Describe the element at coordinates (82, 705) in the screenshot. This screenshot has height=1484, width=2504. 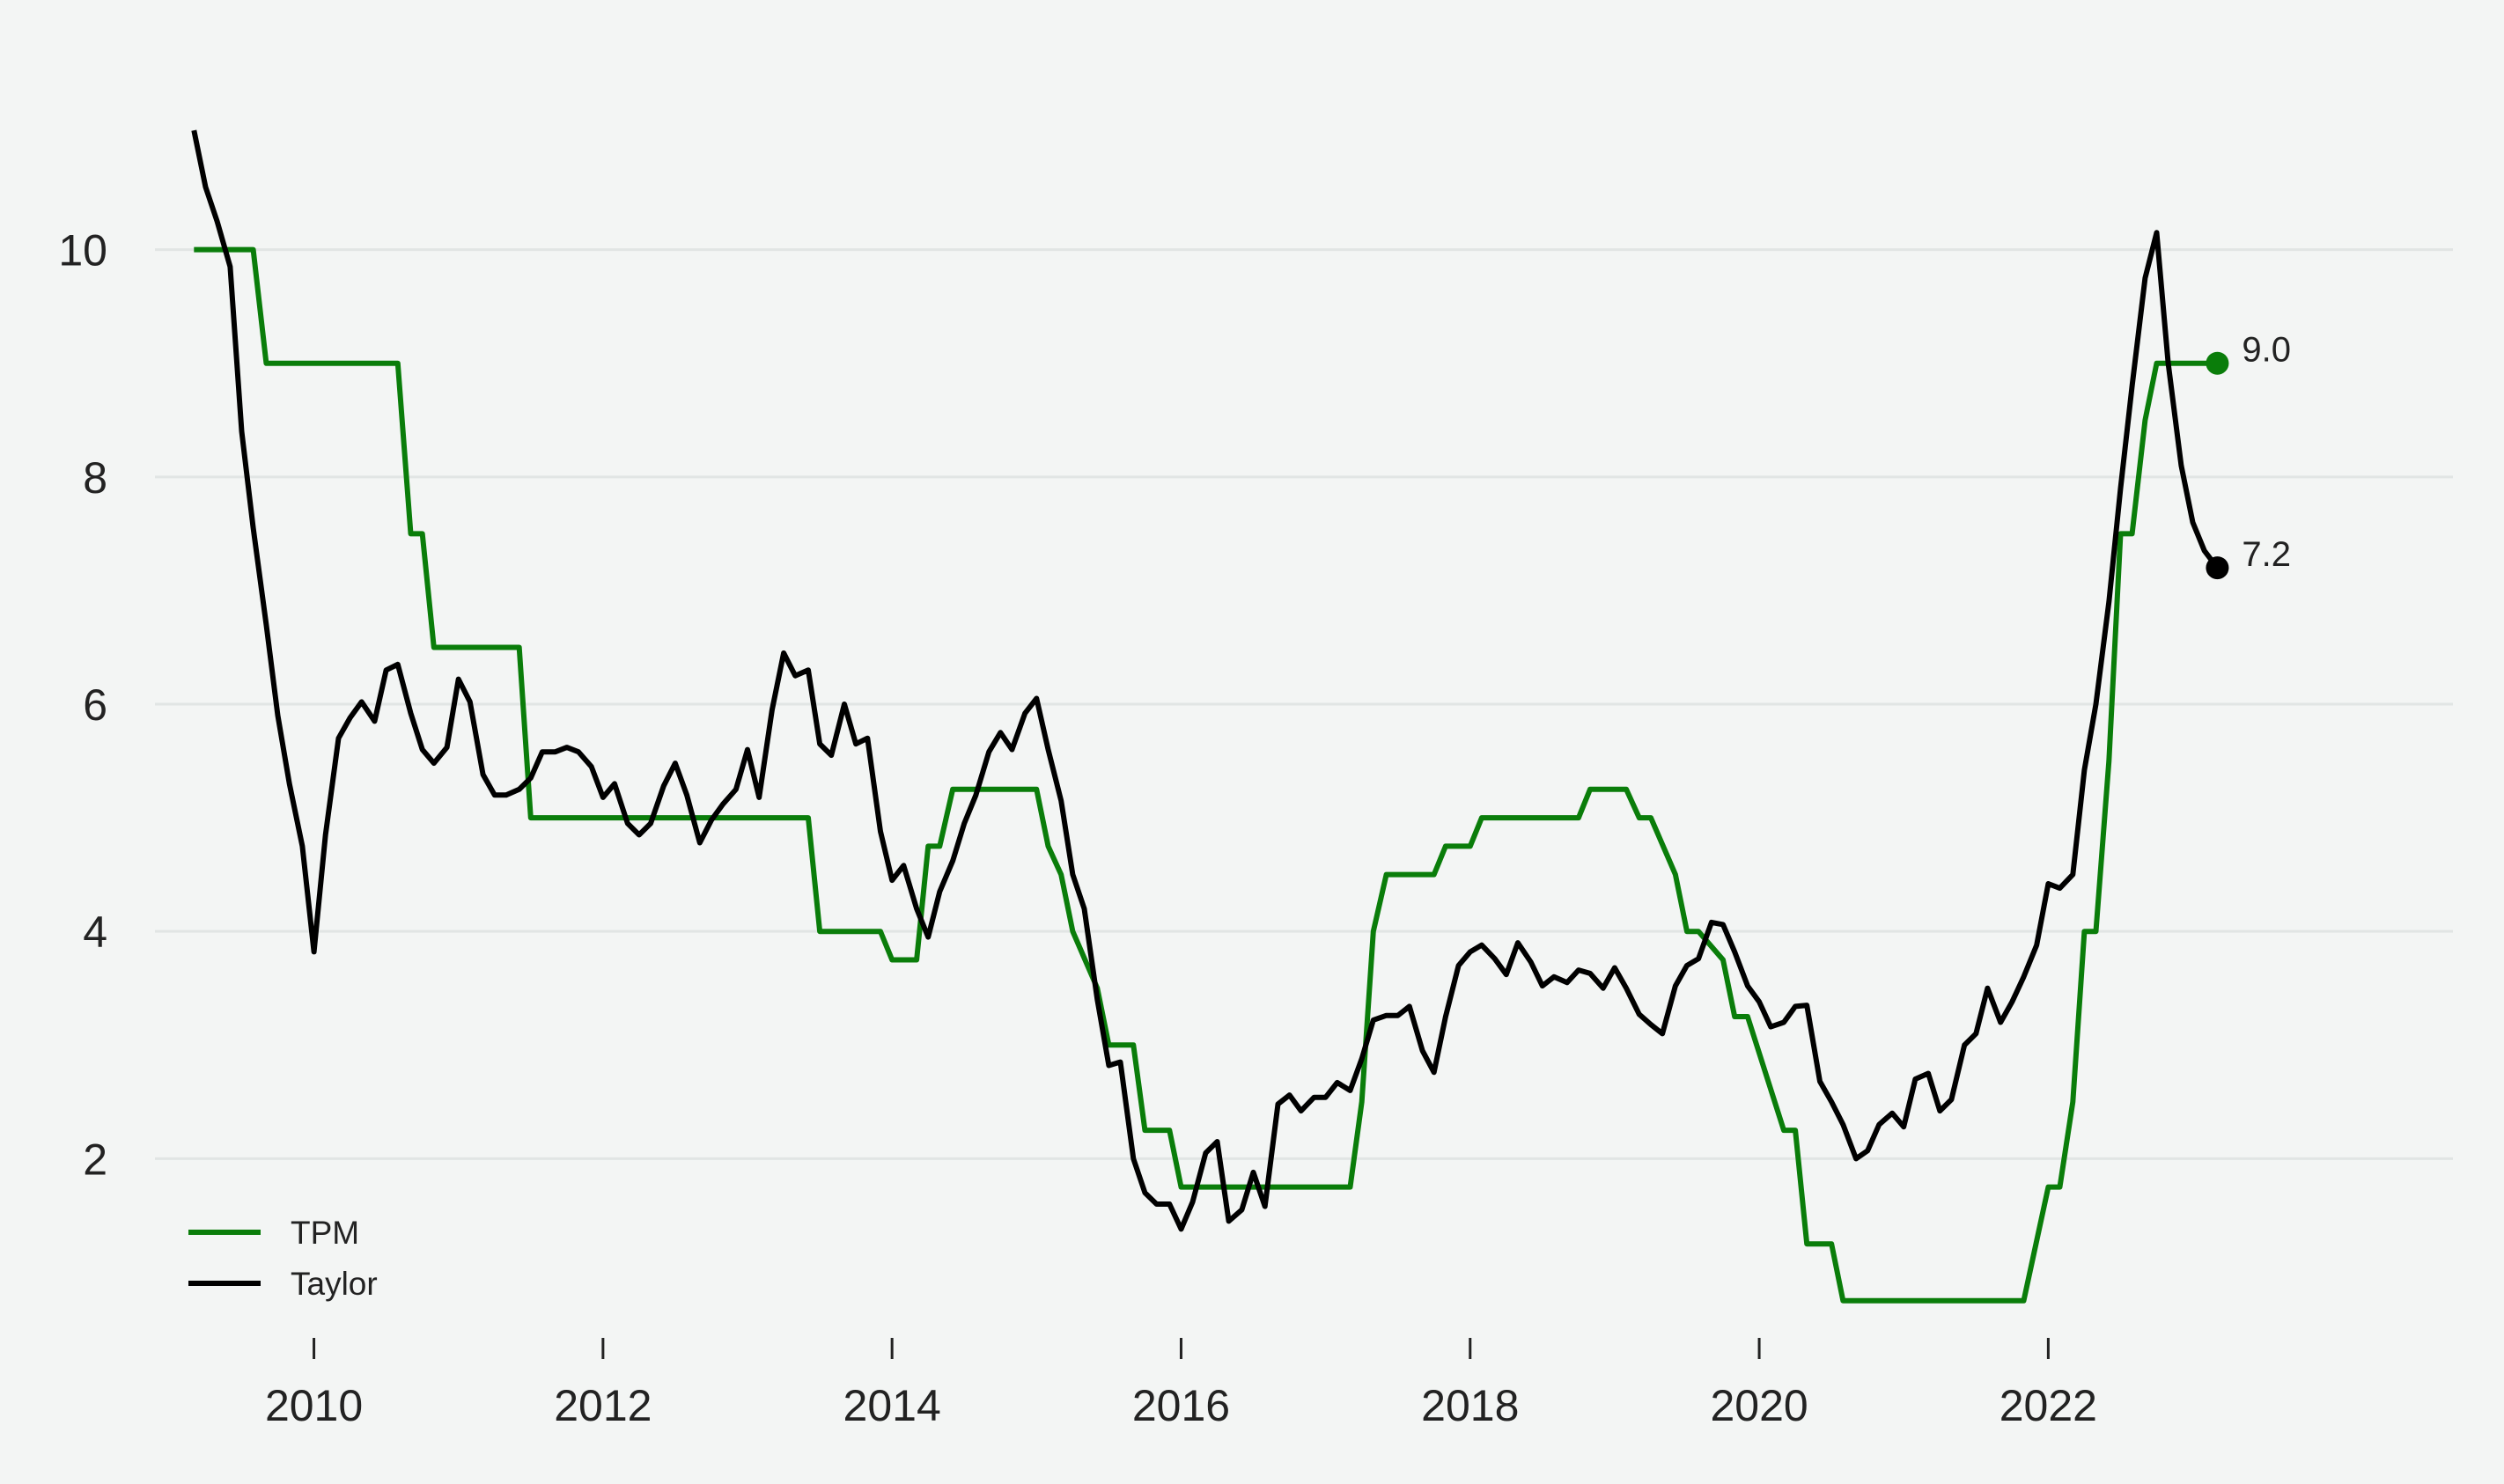
I see `y-axis: 2 4 6 8 10` at that location.